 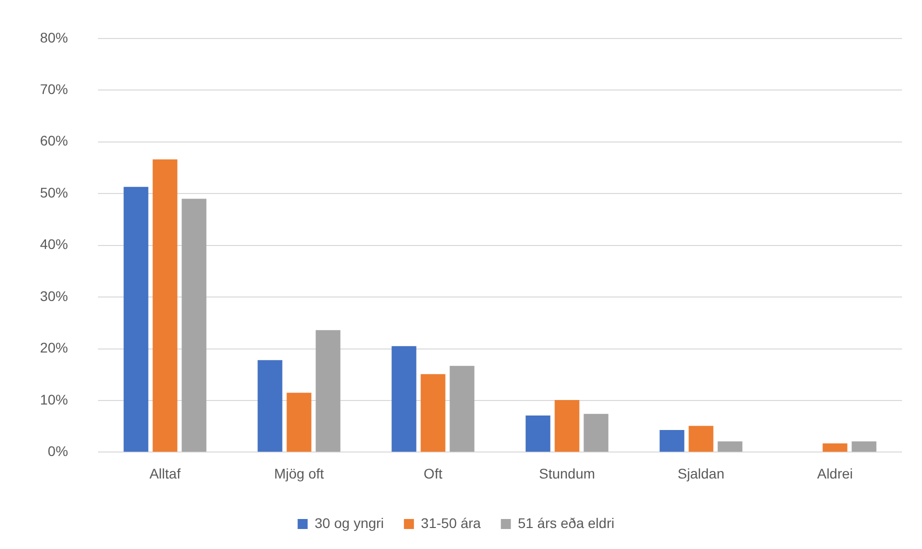 What do you see at coordinates (54, 348) in the screenshot?
I see `y-tick-label: 20%` at bounding box center [54, 348].